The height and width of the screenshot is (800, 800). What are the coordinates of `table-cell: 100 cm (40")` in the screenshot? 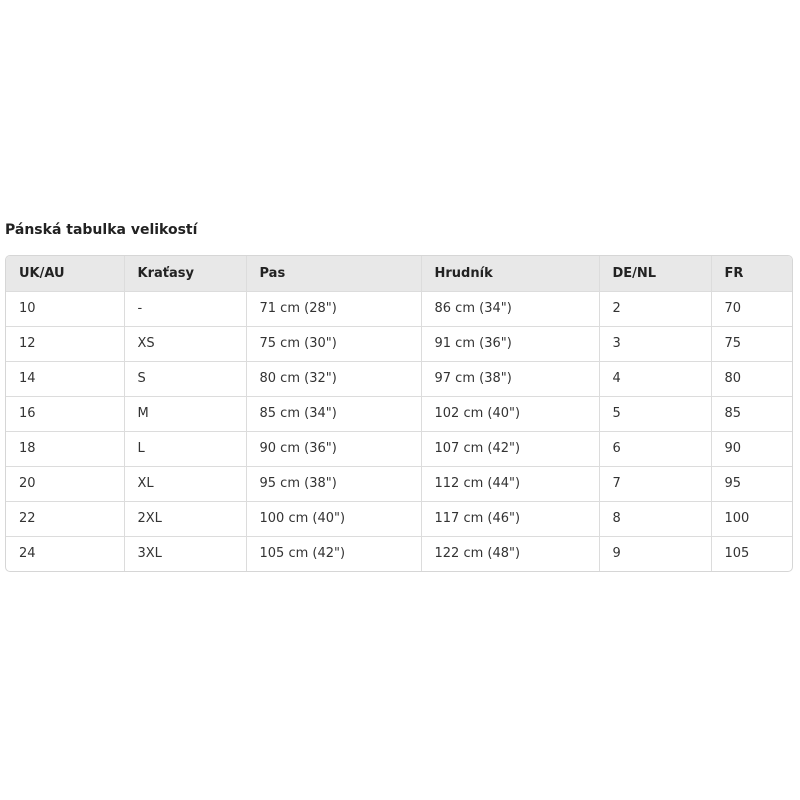 It's located at (334, 519).